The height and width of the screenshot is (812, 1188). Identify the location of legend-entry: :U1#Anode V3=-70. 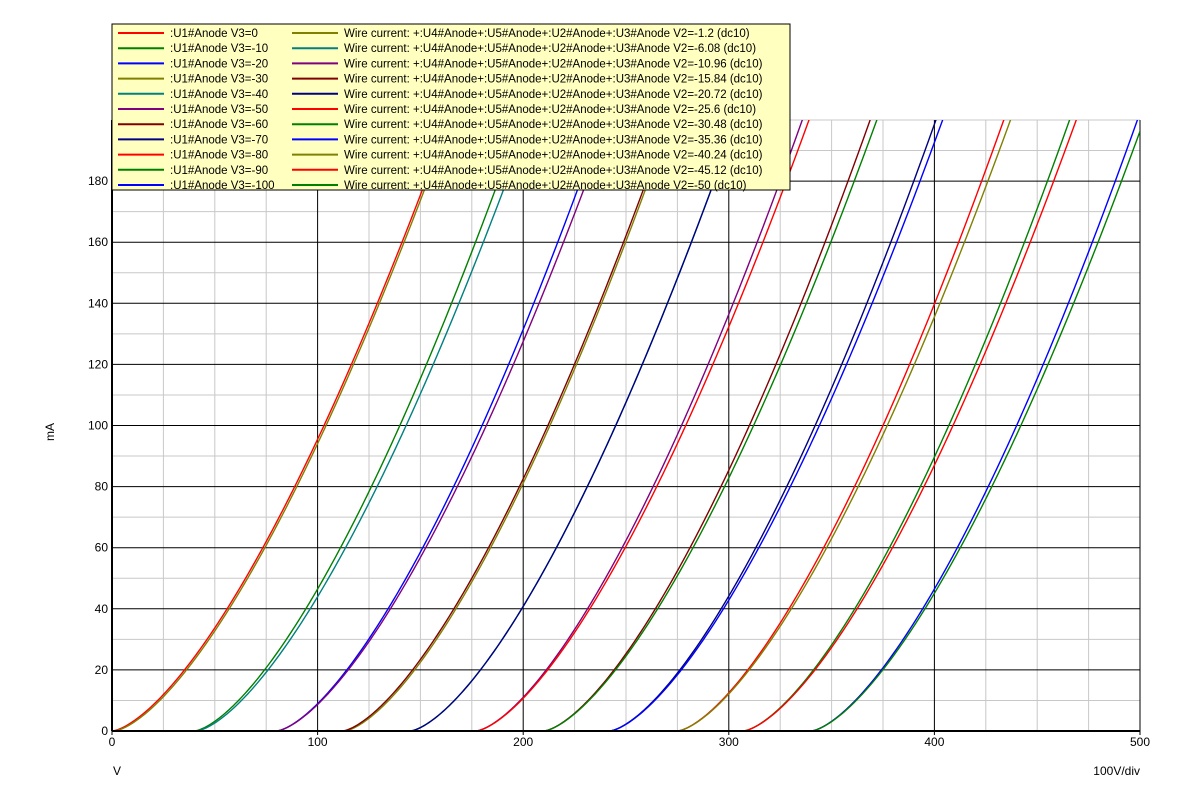
(219, 140).